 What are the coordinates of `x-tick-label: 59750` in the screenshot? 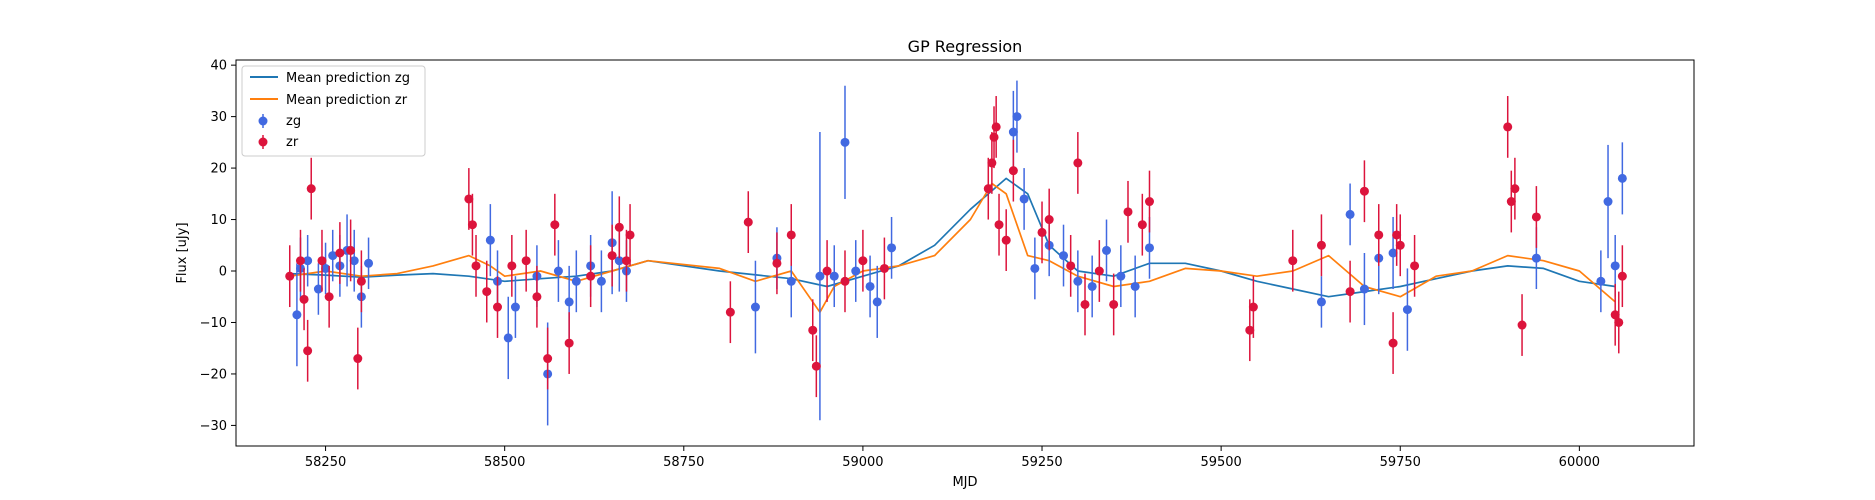 It's located at (1400, 462).